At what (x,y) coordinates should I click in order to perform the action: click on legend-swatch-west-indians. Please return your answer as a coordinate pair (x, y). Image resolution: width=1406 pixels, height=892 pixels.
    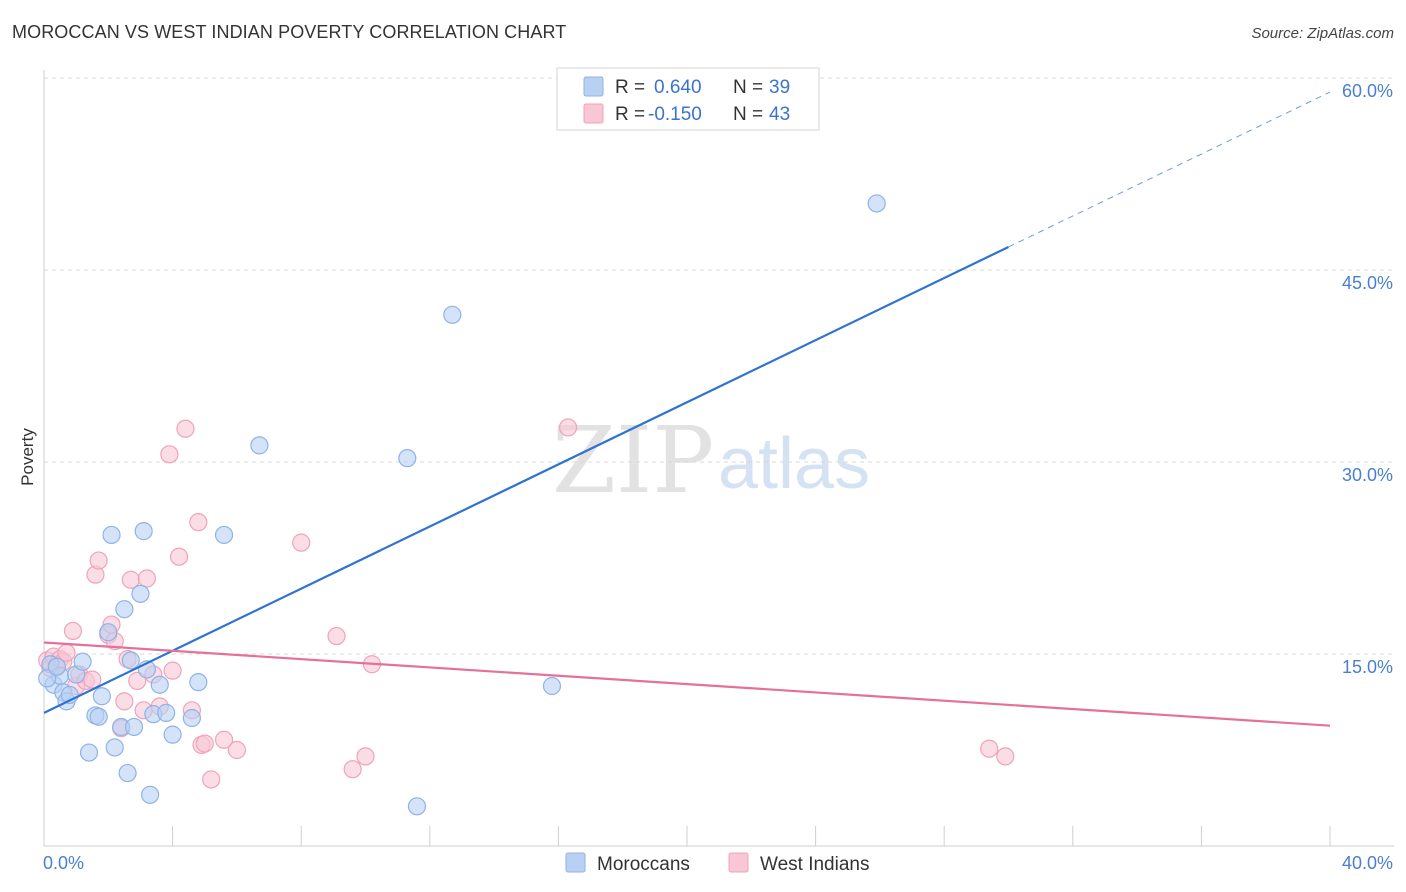
    Looking at the image, I should click on (593, 113).